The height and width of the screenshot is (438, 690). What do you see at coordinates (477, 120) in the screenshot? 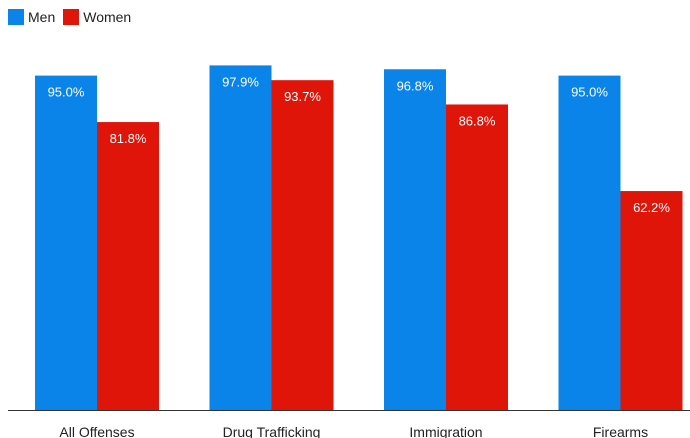
I see `data-label-women-immigration: 86.8%` at bounding box center [477, 120].